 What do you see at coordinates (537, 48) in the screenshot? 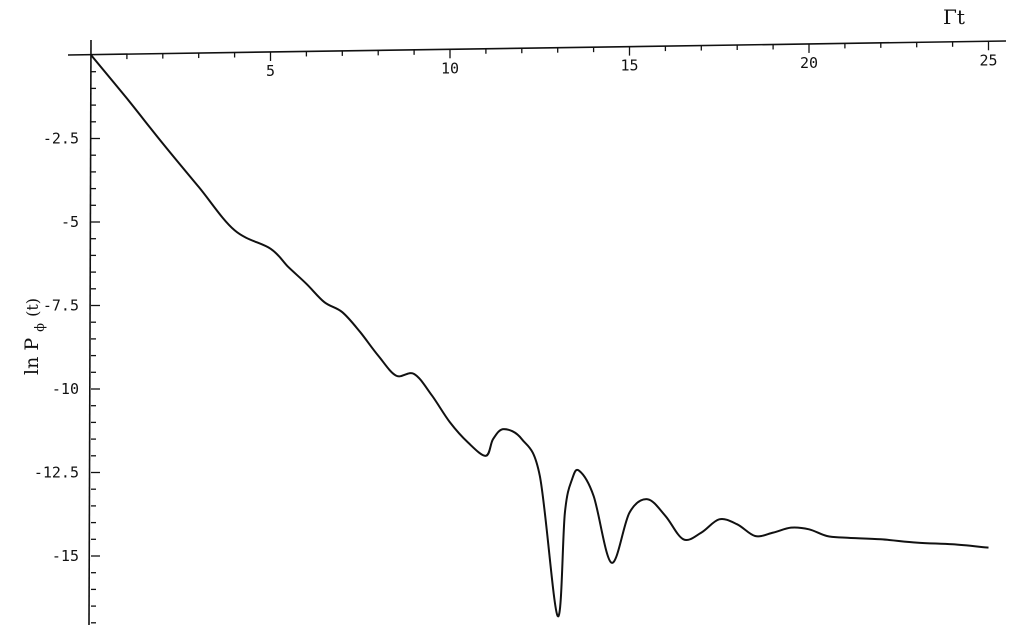
I see `x-axis-line` at bounding box center [537, 48].